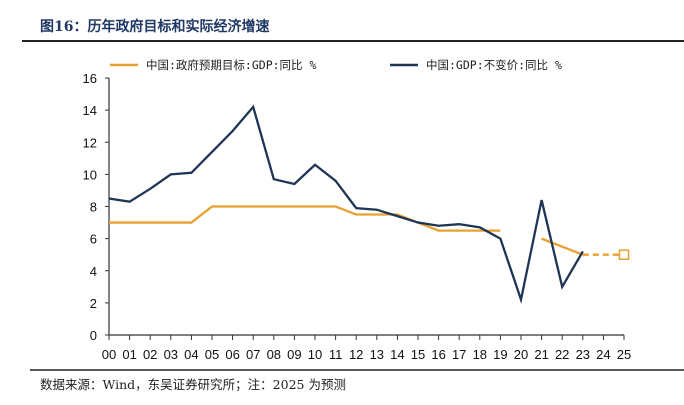 Image resolution: width=684 pixels, height=405 pixels. What do you see at coordinates (336, 354) in the screenshot?
I see `x-tick-label: 11` at bounding box center [336, 354].